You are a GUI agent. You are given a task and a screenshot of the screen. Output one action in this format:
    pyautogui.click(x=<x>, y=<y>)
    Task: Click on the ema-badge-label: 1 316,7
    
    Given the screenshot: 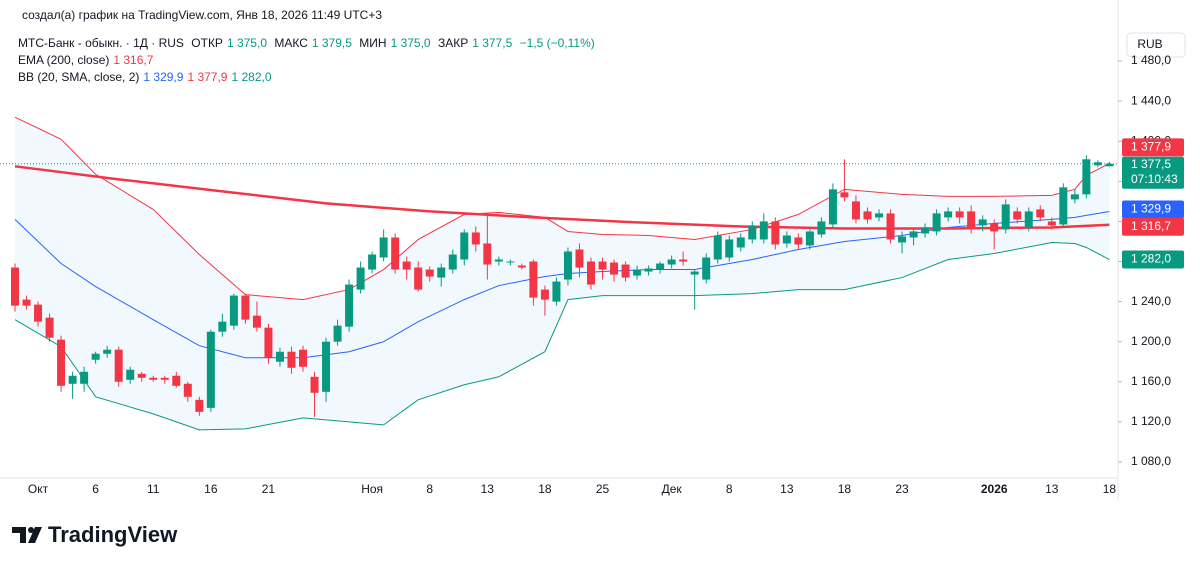 What is the action you would take?
    pyautogui.click(x=1151, y=226)
    